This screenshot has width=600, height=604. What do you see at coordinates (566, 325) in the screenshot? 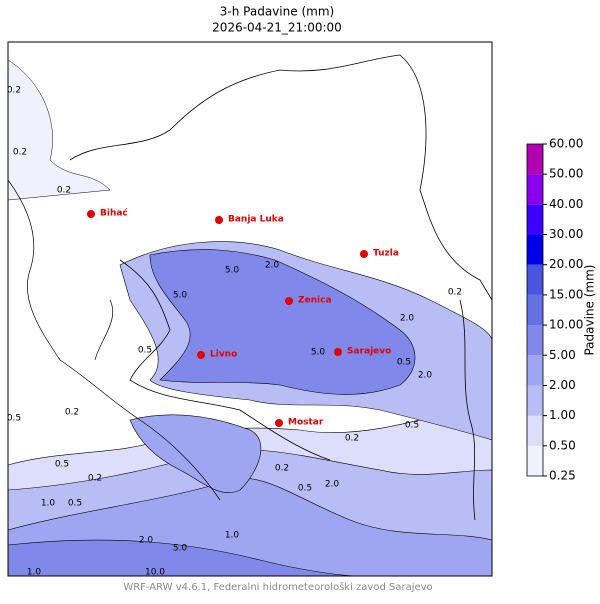
I see `colorbar-tick-label: 10.00` at bounding box center [566, 325].